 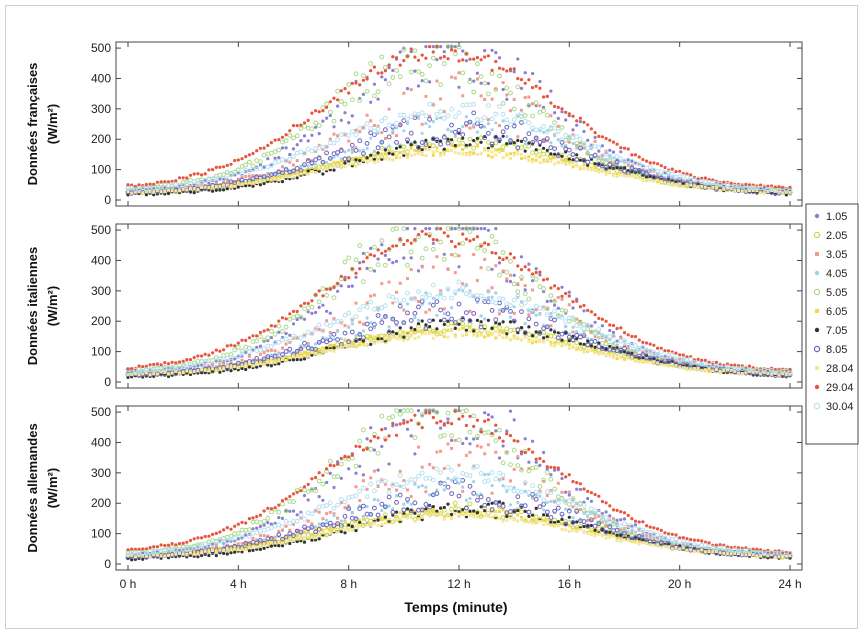 I want to click on y-axis-unit: (W/m²), so click(x=52, y=306).